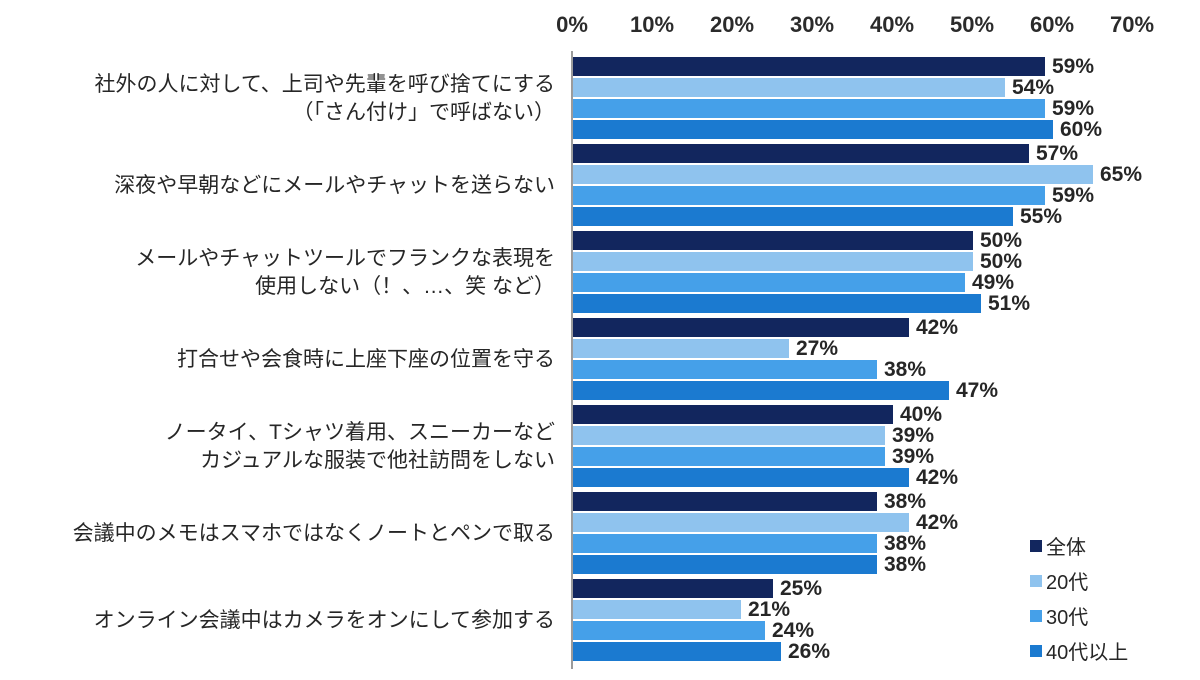 The height and width of the screenshot is (680, 1200). I want to click on x-axis-tick-label: 30%, so click(812, 24).